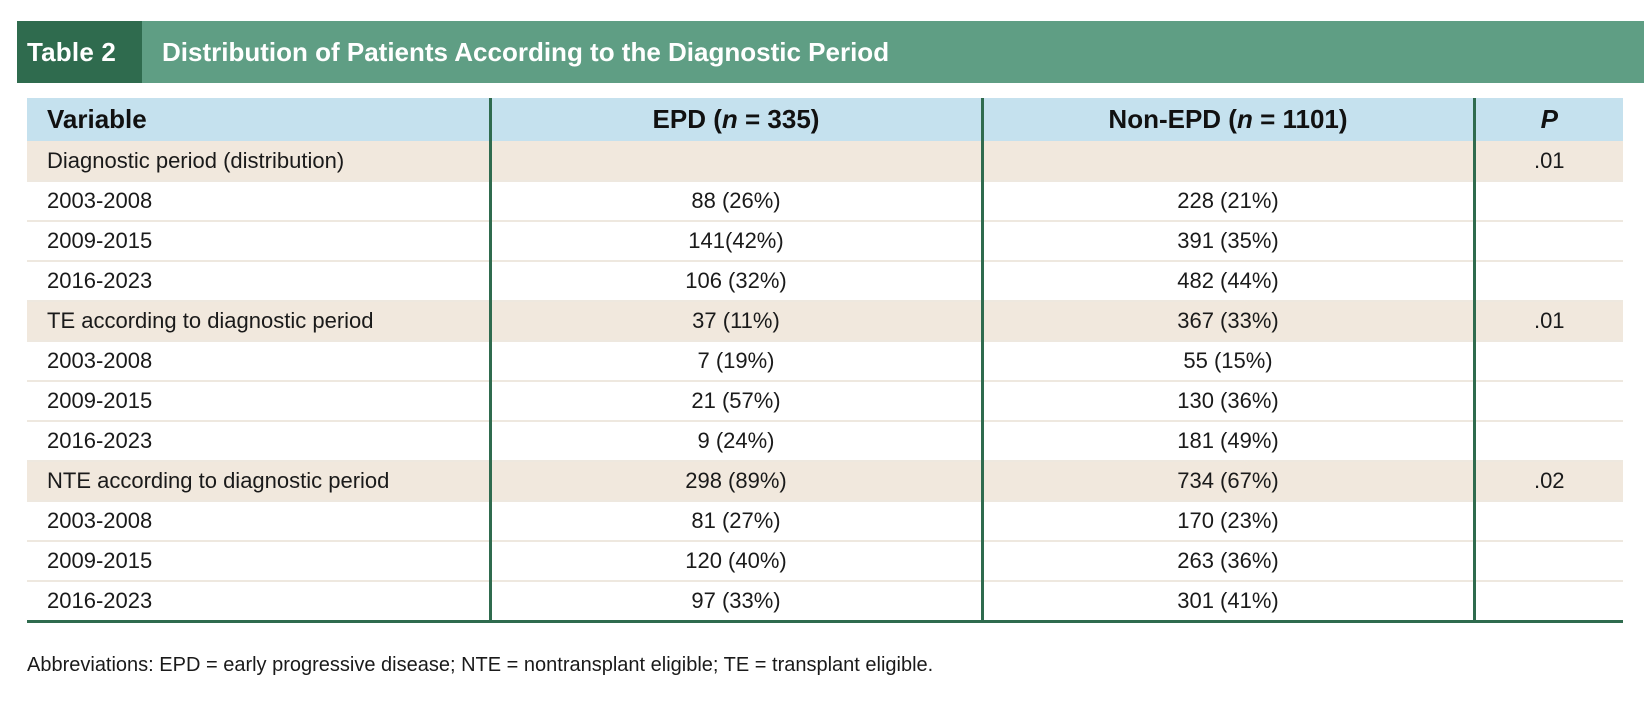 Image resolution: width=1644 pixels, height=706 pixels. What do you see at coordinates (735, 201) in the screenshot?
I see `cell-epd: 88 (26%)` at bounding box center [735, 201].